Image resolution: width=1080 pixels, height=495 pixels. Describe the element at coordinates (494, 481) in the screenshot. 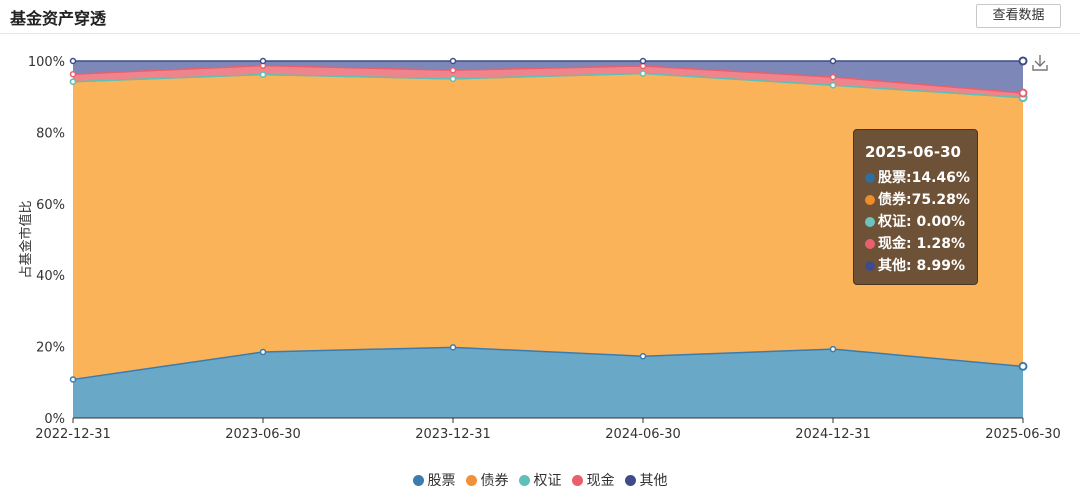

I see `legend-label: 债券` at that location.